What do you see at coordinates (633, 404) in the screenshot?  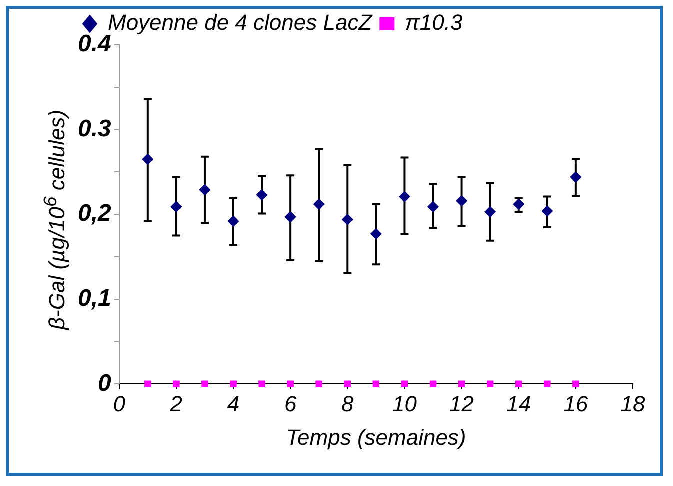 I see `x-tick-label: 18` at bounding box center [633, 404].